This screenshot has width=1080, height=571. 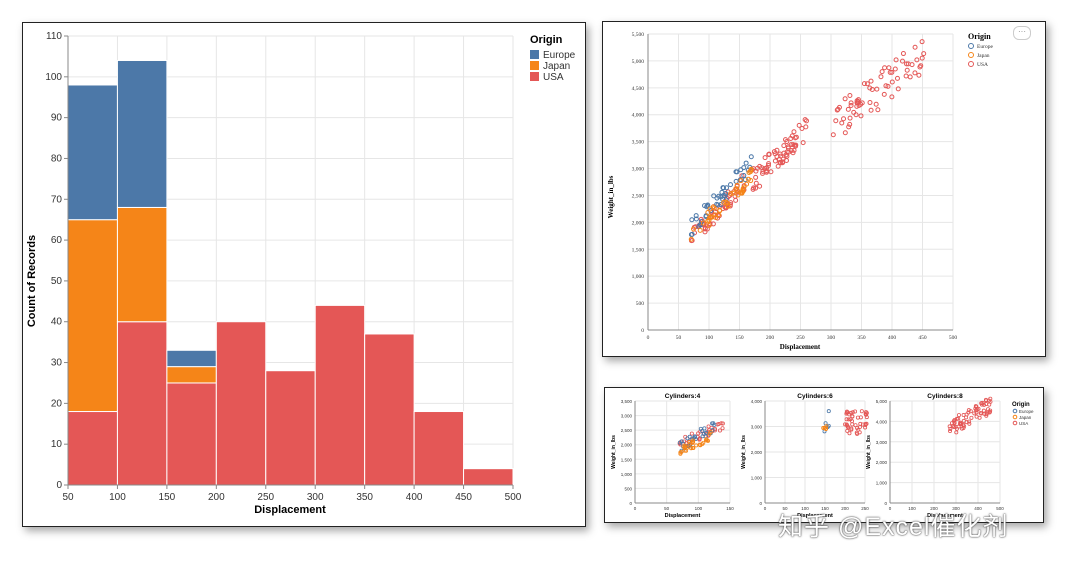 I want to click on watermark-text: 知乎 @Excel催化剂, so click(x=893, y=527).